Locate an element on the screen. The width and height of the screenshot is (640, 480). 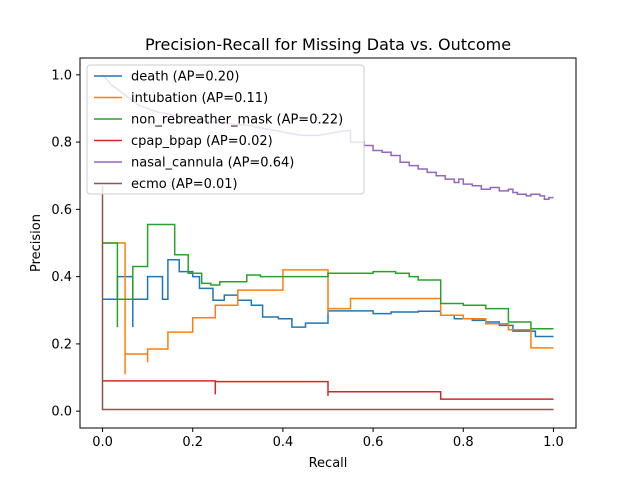
legend-box is located at coordinates (225, 129).